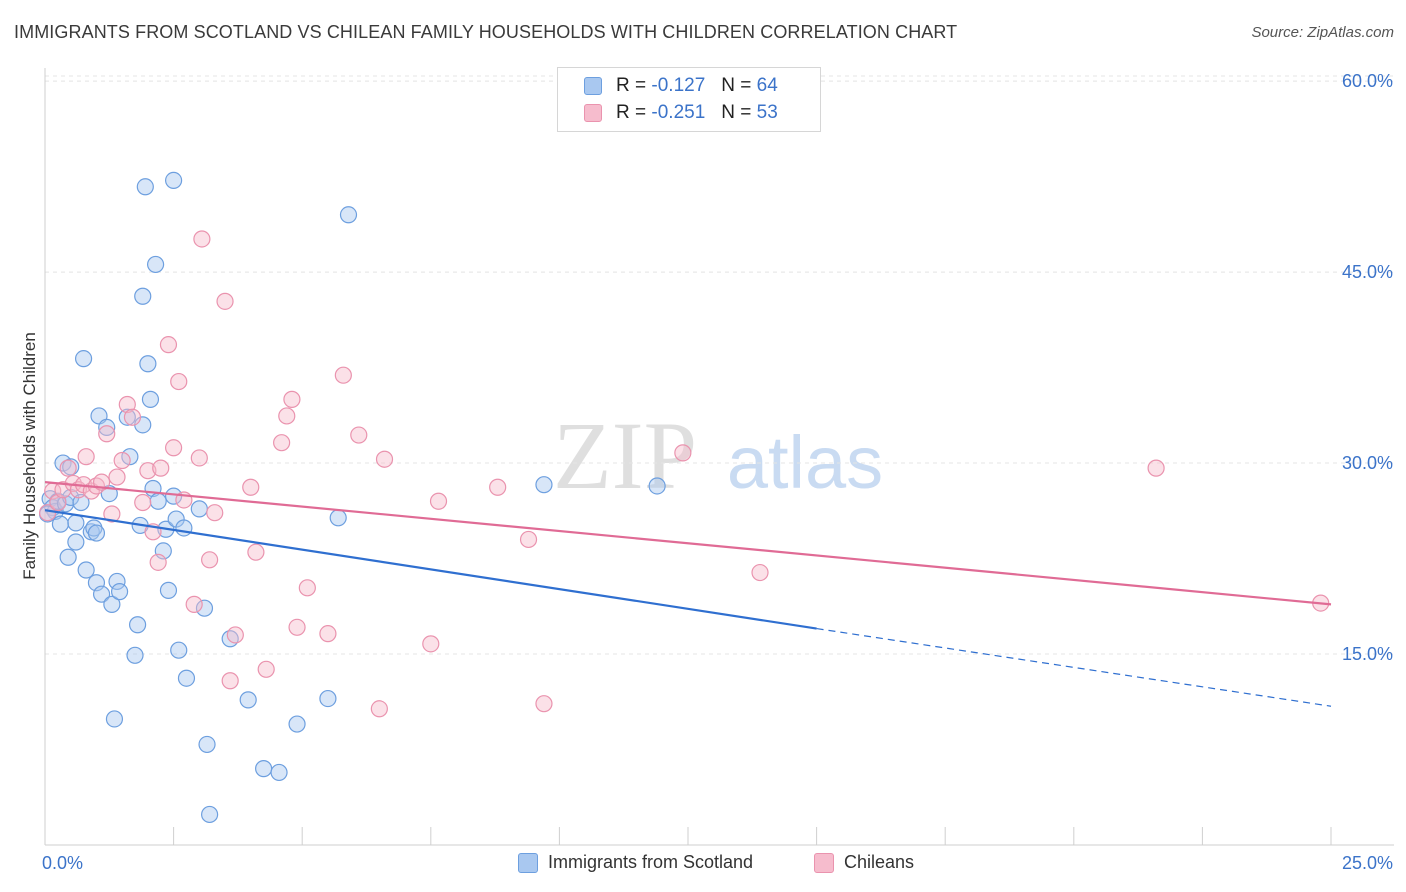 This screenshot has width=1406, height=892. I want to click on y-tick-label: 30.0%, so click(1367, 463).